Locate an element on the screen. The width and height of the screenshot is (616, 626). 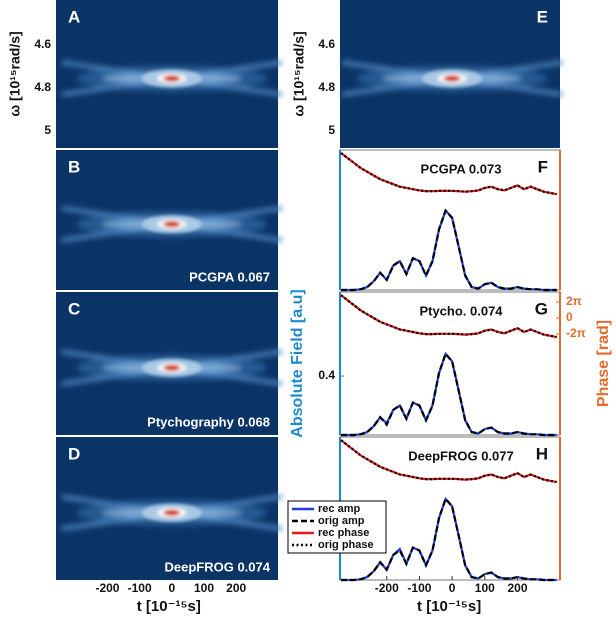
legend-label: rec amp is located at coordinates (339, 509).